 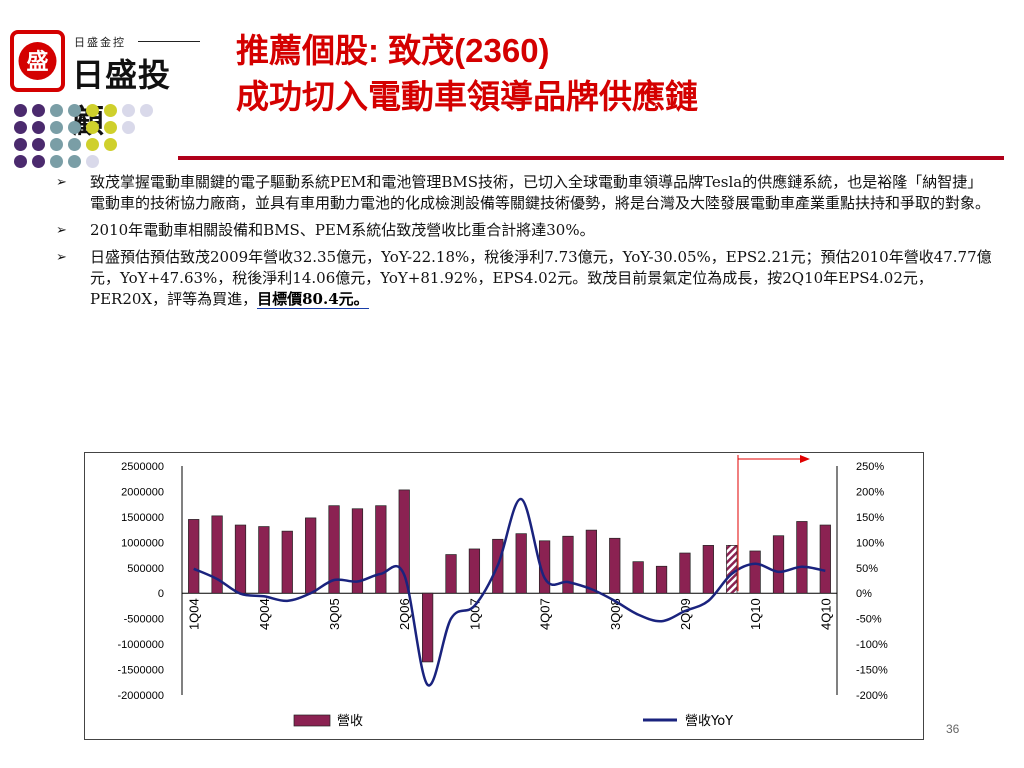 What do you see at coordinates (142, 518) in the screenshot?
I see `y-left-tick-label: 1500000` at bounding box center [142, 518].